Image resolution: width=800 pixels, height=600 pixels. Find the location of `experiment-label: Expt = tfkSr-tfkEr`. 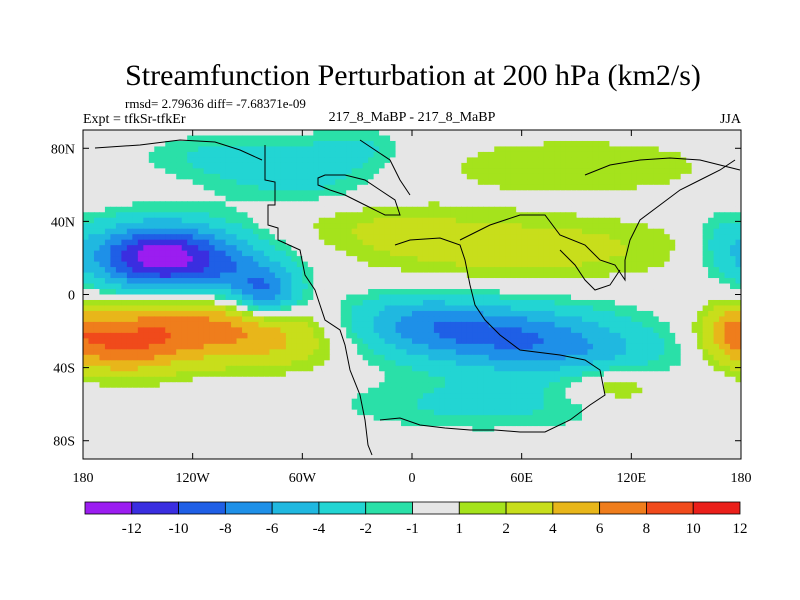

experiment-label: Expt = tfkSr-tfkEr is located at coordinates (134, 119).